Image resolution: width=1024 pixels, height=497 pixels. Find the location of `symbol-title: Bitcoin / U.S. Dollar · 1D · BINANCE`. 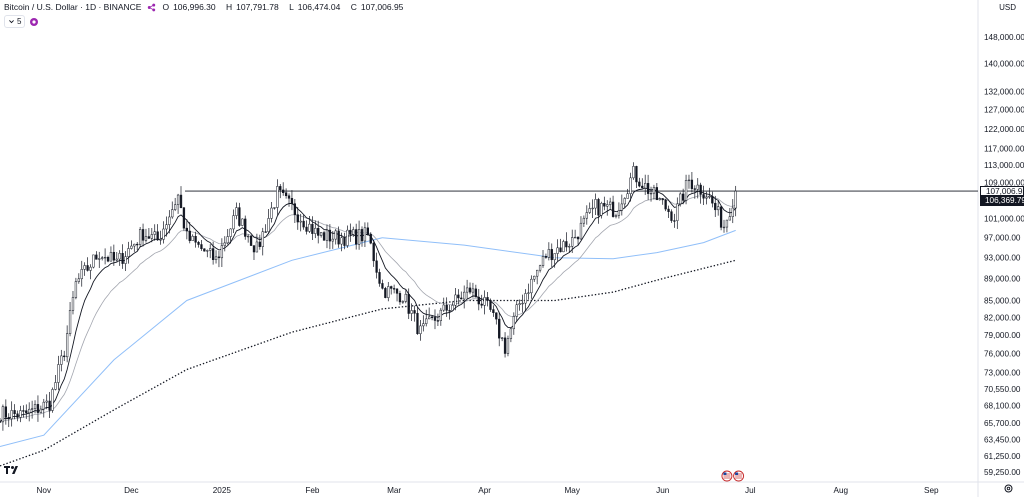

symbol-title: Bitcoin / U.S. Dollar · 1D · BINANCE is located at coordinates (73, 7).